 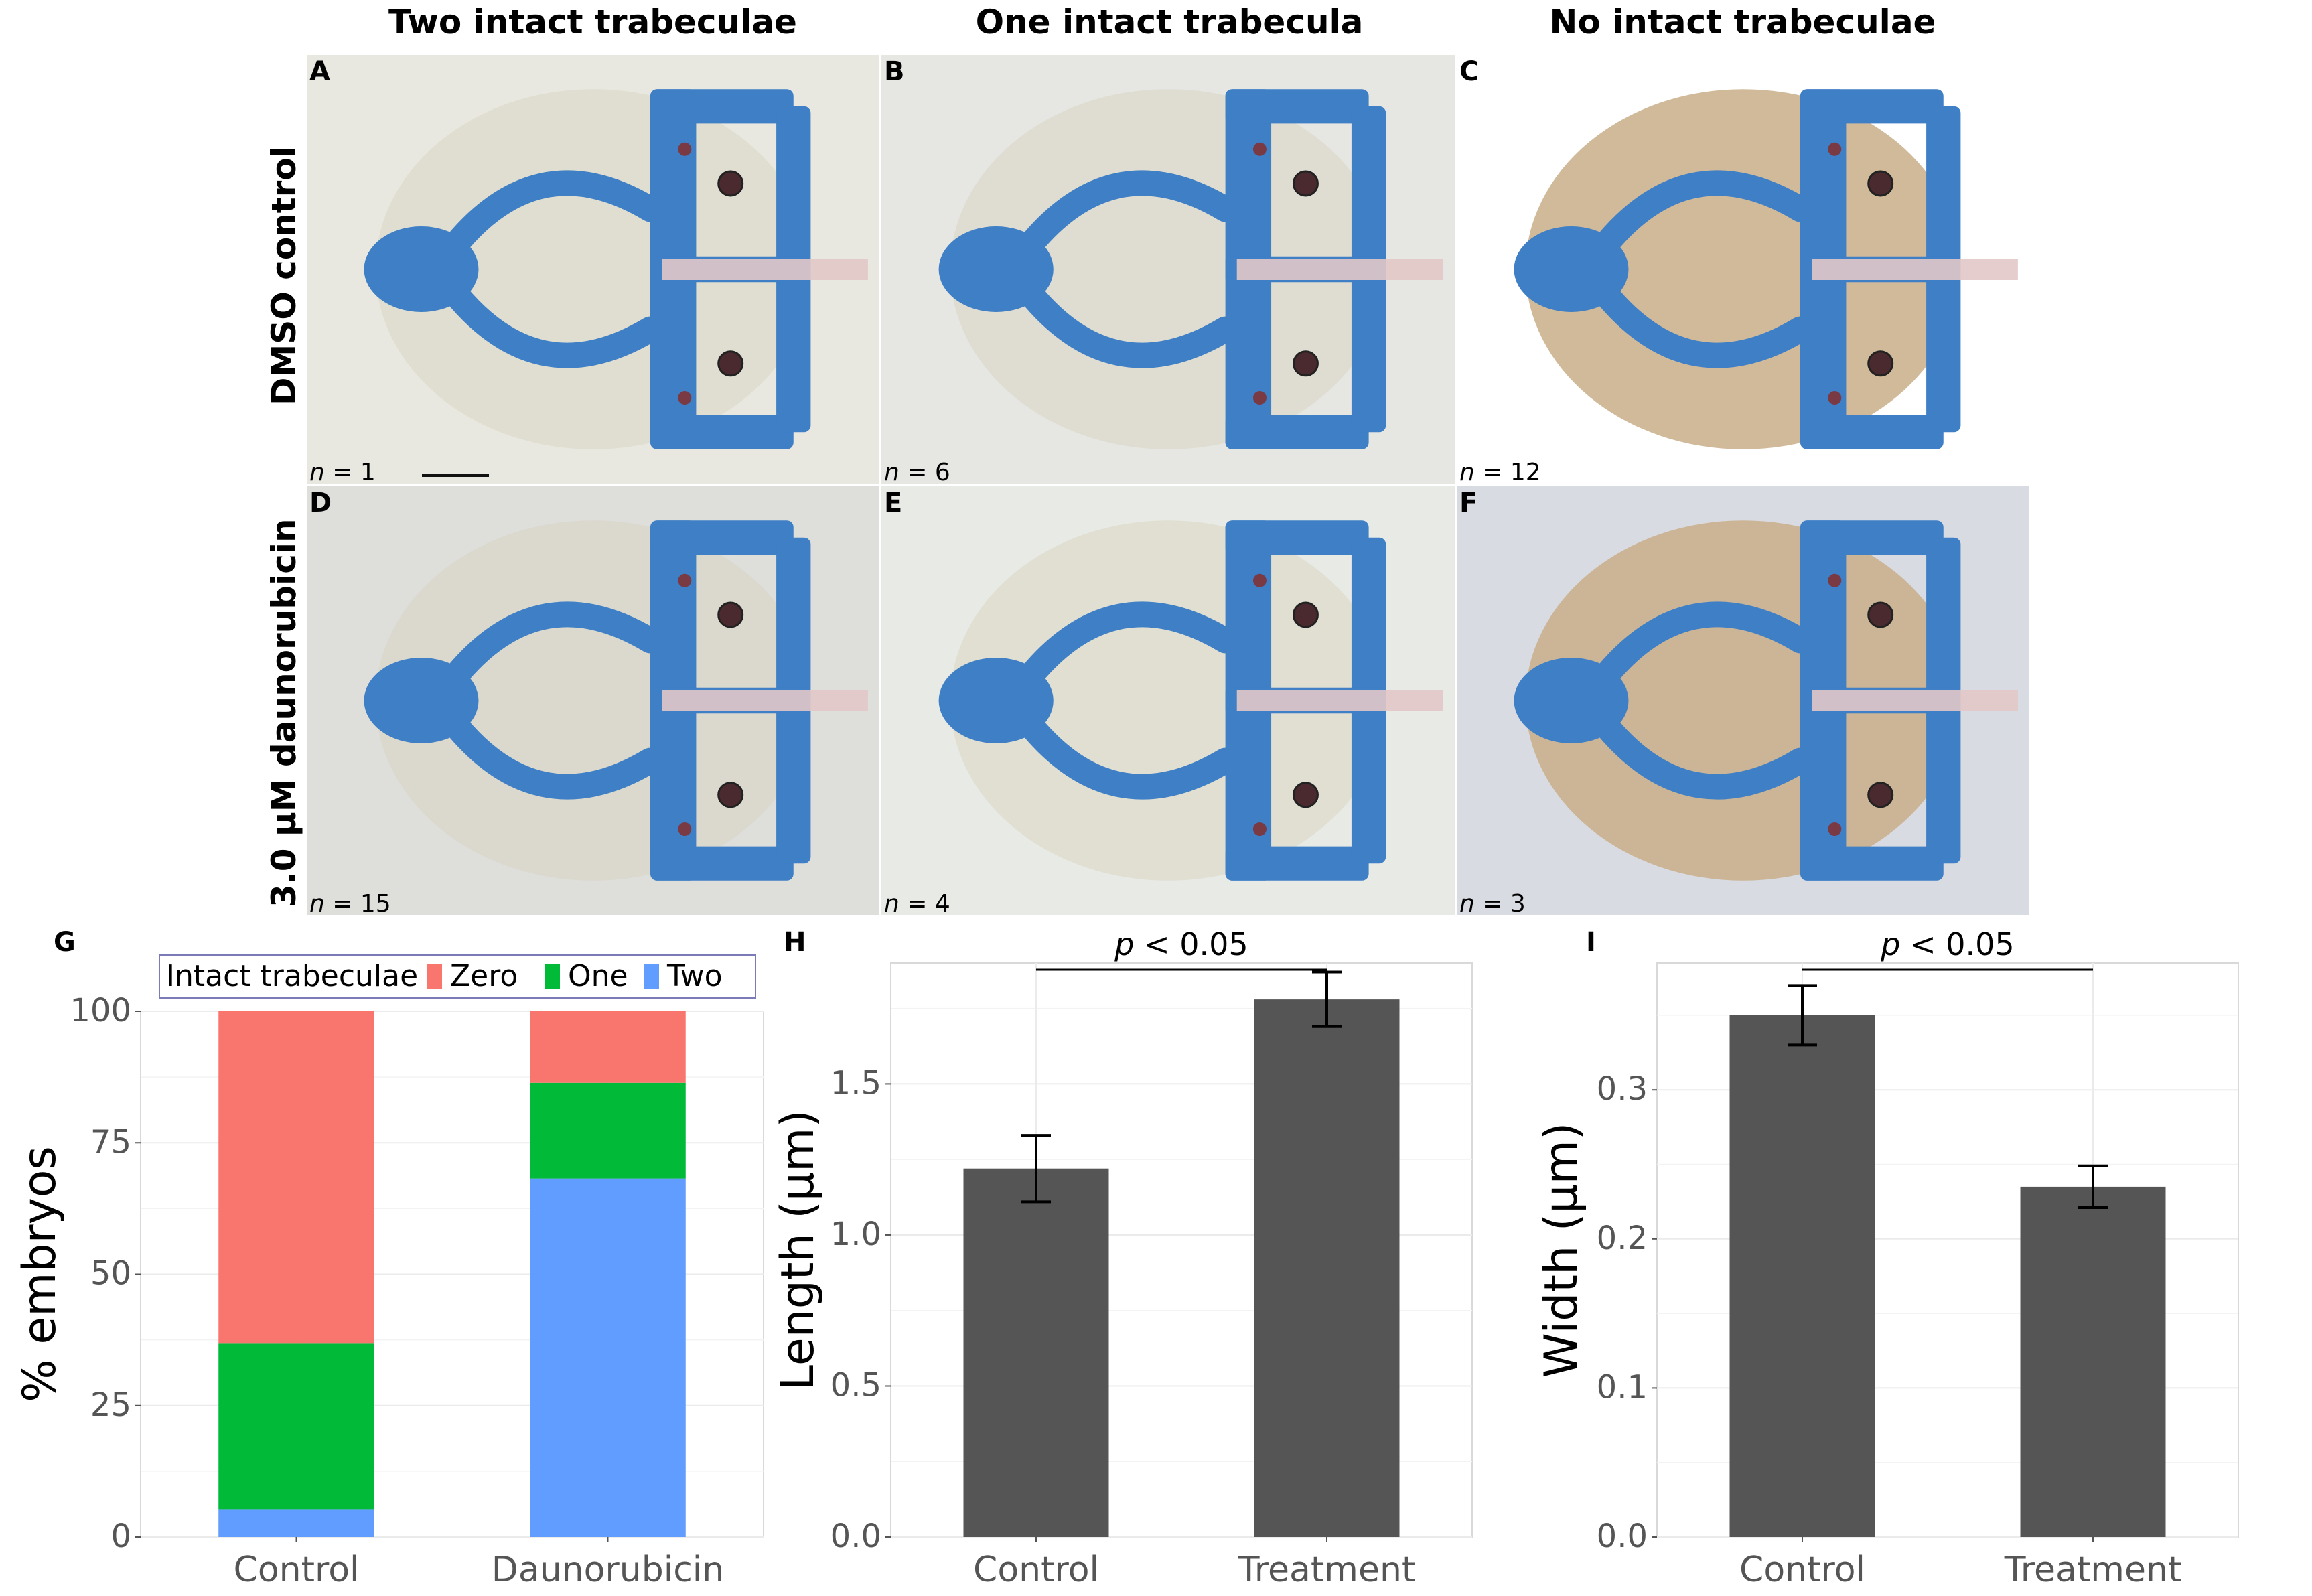 What do you see at coordinates (296, 1177) in the screenshot?
I see `bar-segment-zero` at bounding box center [296, 1177].